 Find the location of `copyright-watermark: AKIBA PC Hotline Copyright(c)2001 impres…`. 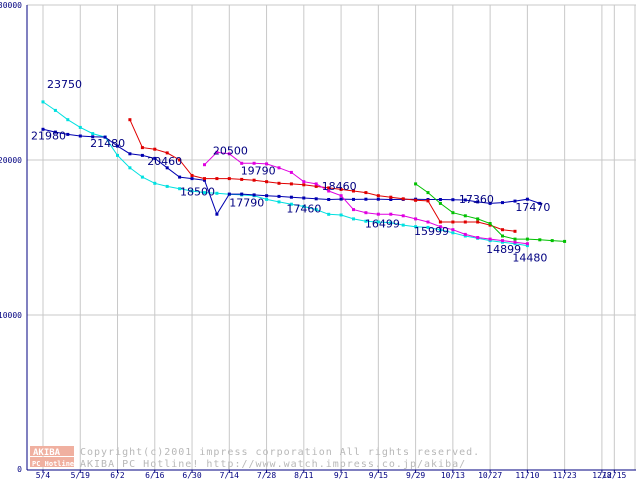

copyright-watermark: AKIBA PC Hotline Copyright(c)2001 impres… is located at coordinates (254, 458).